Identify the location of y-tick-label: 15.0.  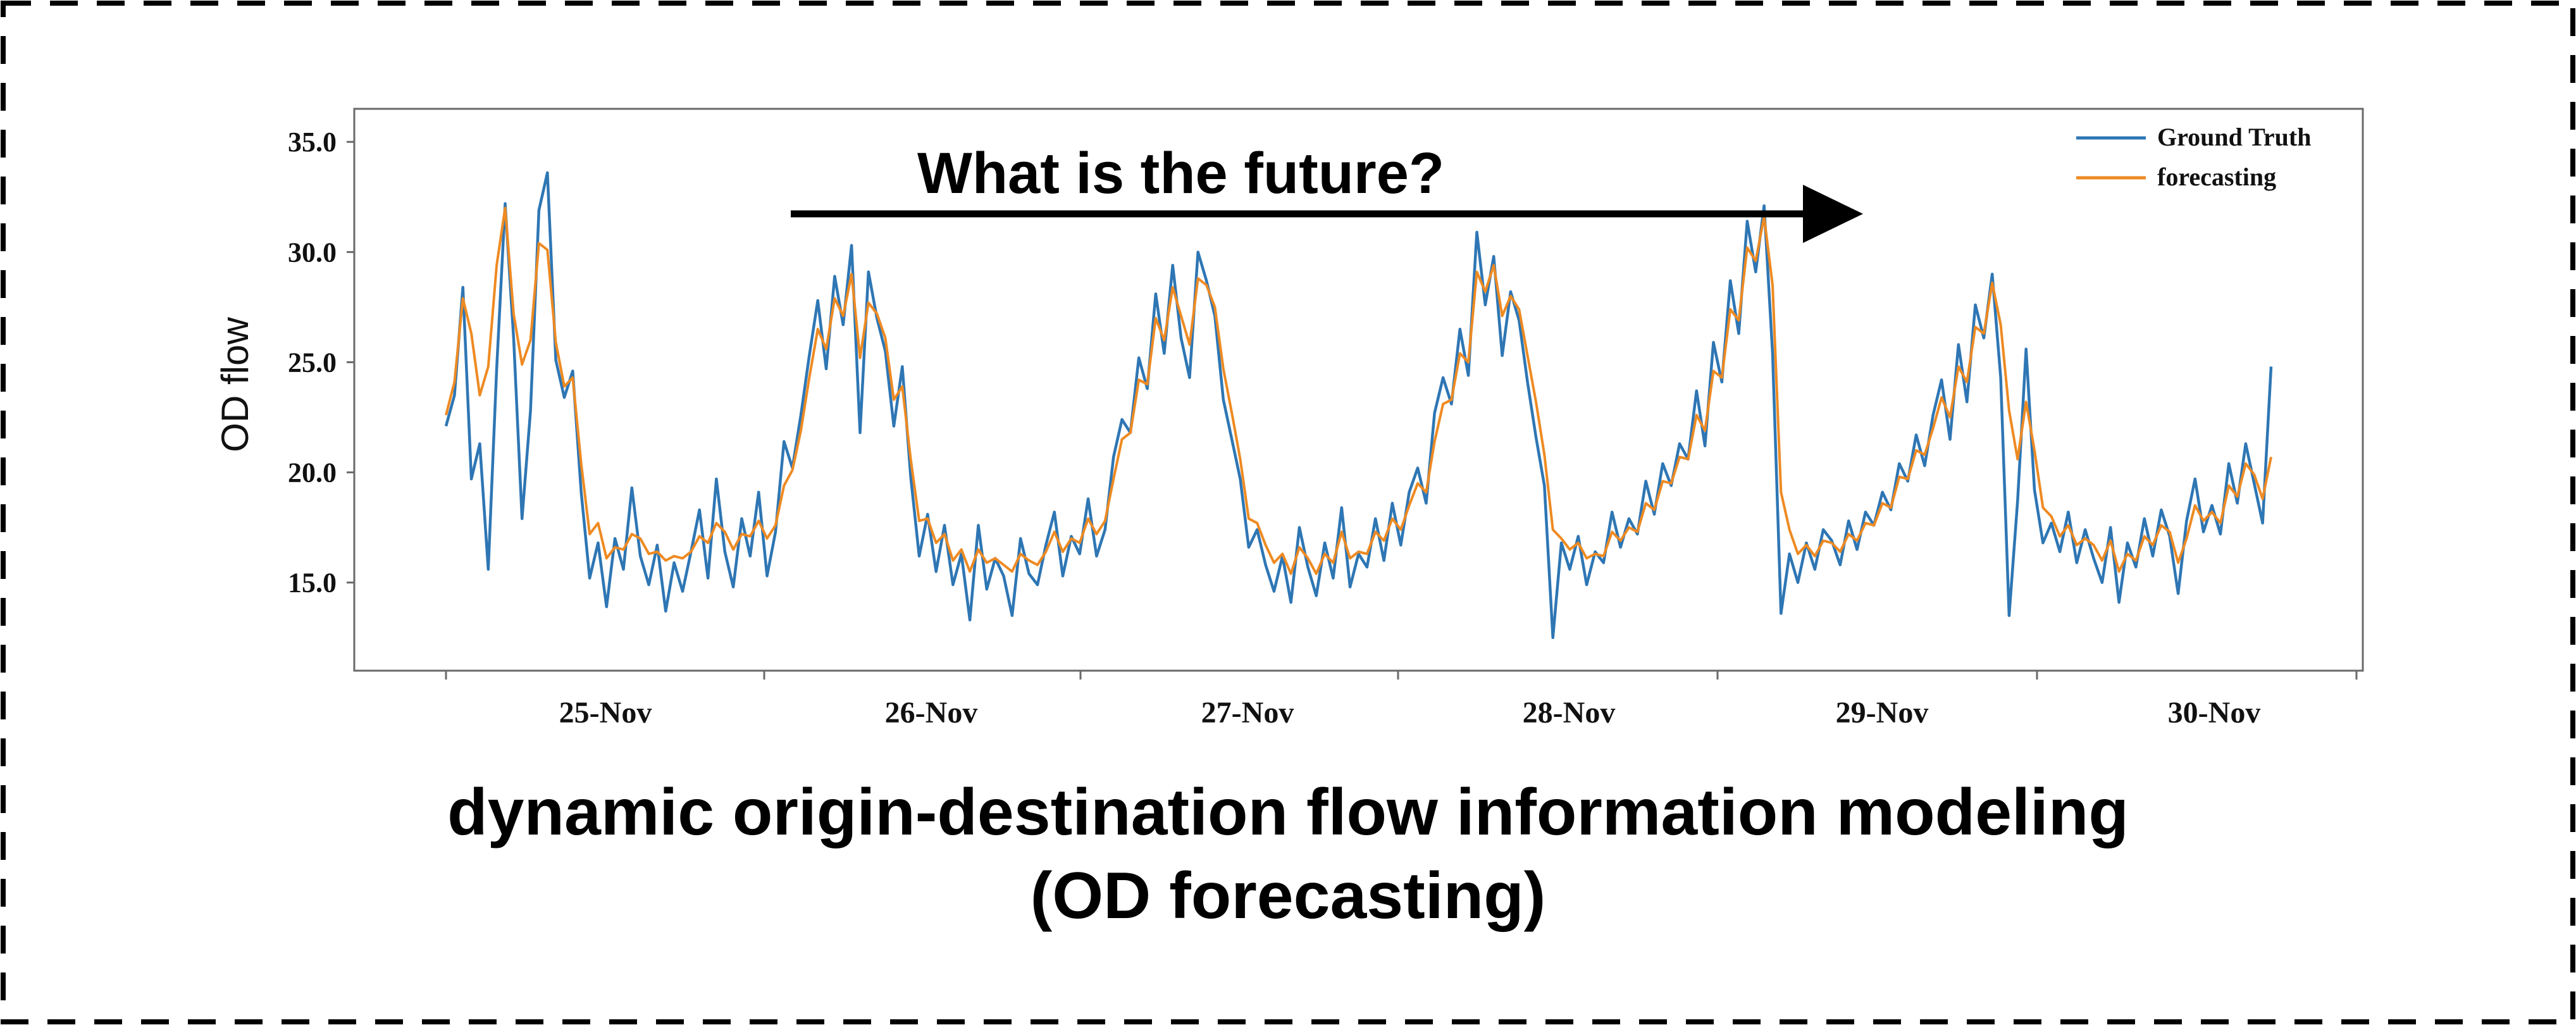
(312, 583).